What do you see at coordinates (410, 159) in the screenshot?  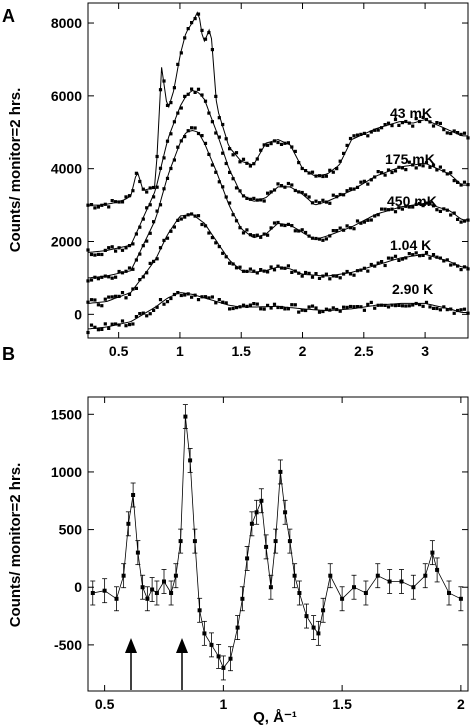 I see `label-175mk: 175 mK` at bounding box center [410, 159].